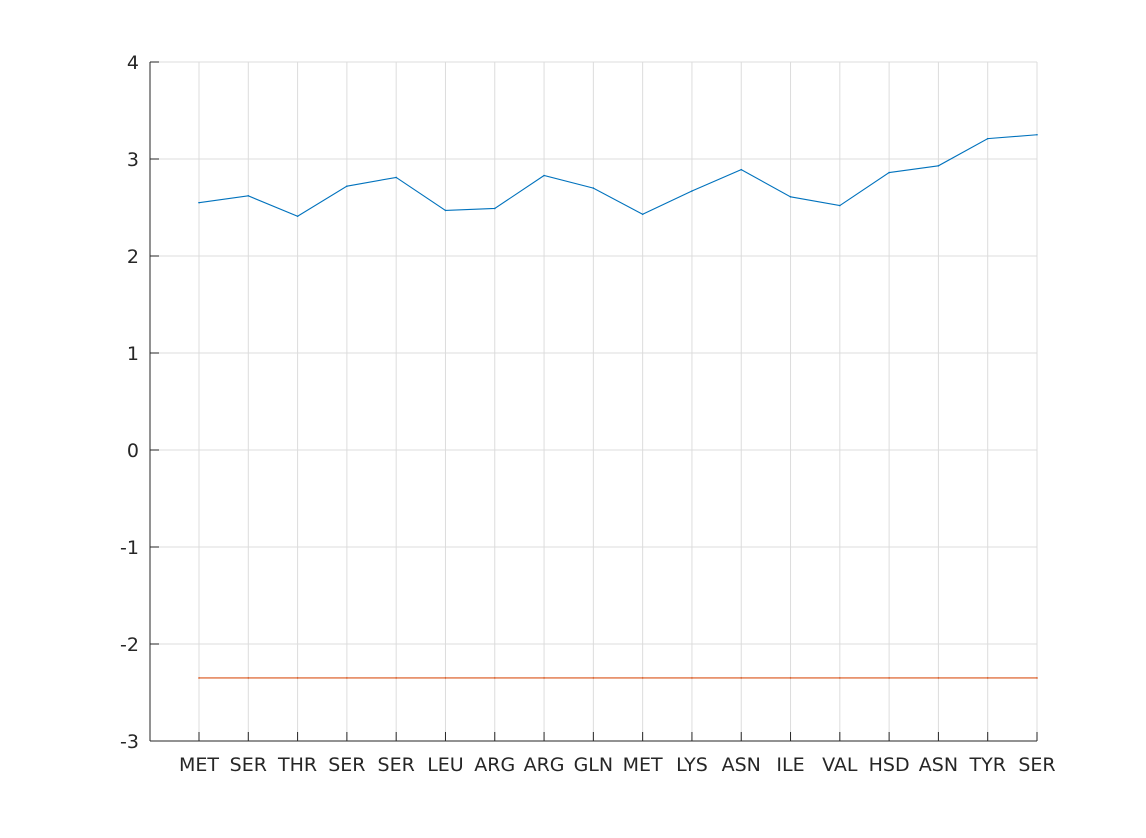 The image size is (1146, 838). I want to click on x-tick-label: LEU, so click(445, 765).